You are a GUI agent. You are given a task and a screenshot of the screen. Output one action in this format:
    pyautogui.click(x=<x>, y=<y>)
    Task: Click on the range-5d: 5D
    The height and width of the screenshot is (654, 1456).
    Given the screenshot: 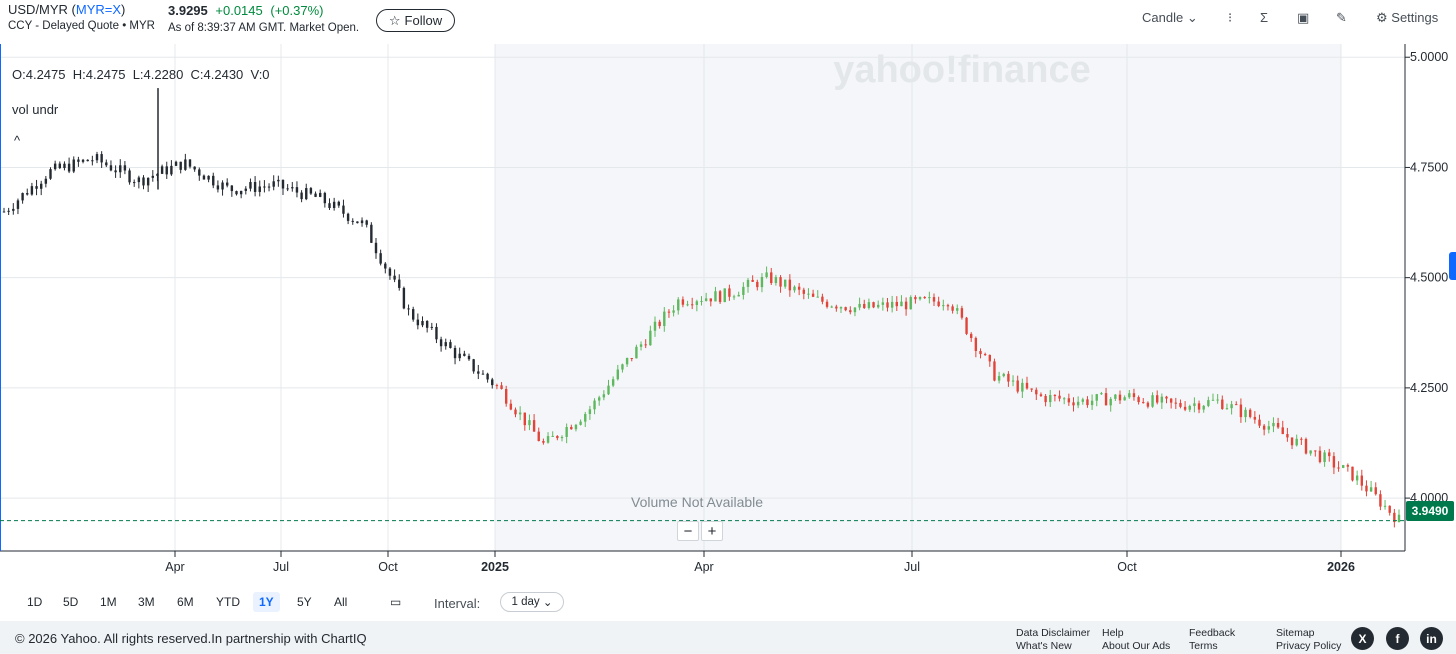 What is the action you would take?
    pyautogui.click(x=71, y=602)
    